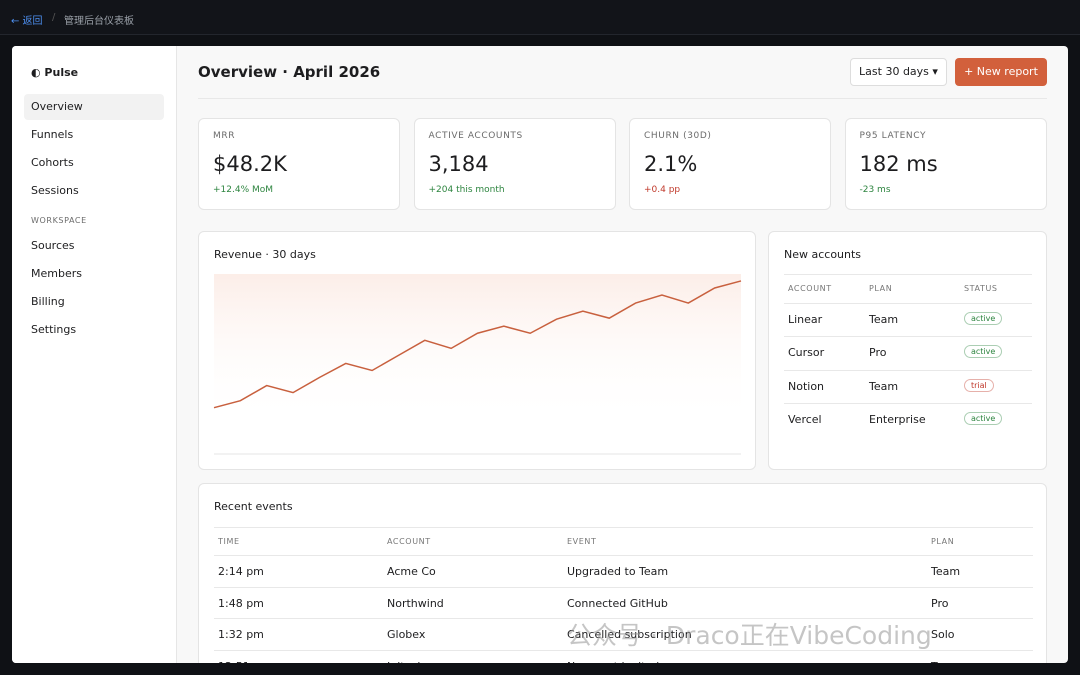 The image size is (1080, 675). What do you see at coordinates (898, 72) in the screenshot?
I see `range-select: Last 30 days ▾` at bounding box center [898, 72].